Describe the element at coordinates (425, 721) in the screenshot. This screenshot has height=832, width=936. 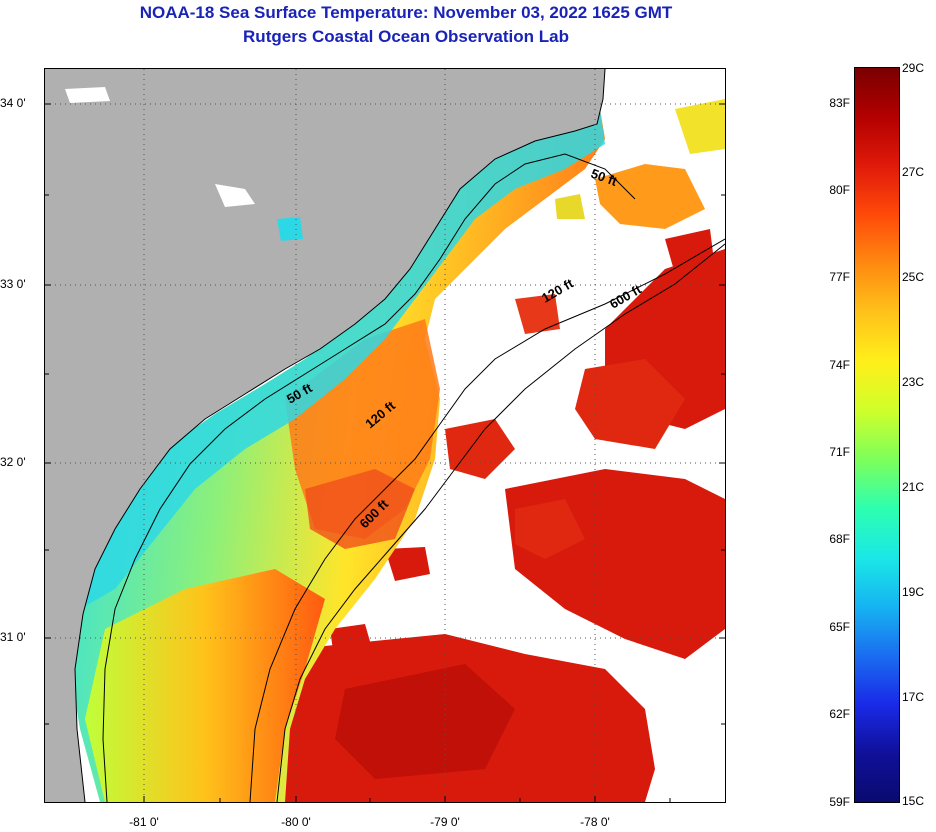
I see `gulf-stream-core-patch` at that location.